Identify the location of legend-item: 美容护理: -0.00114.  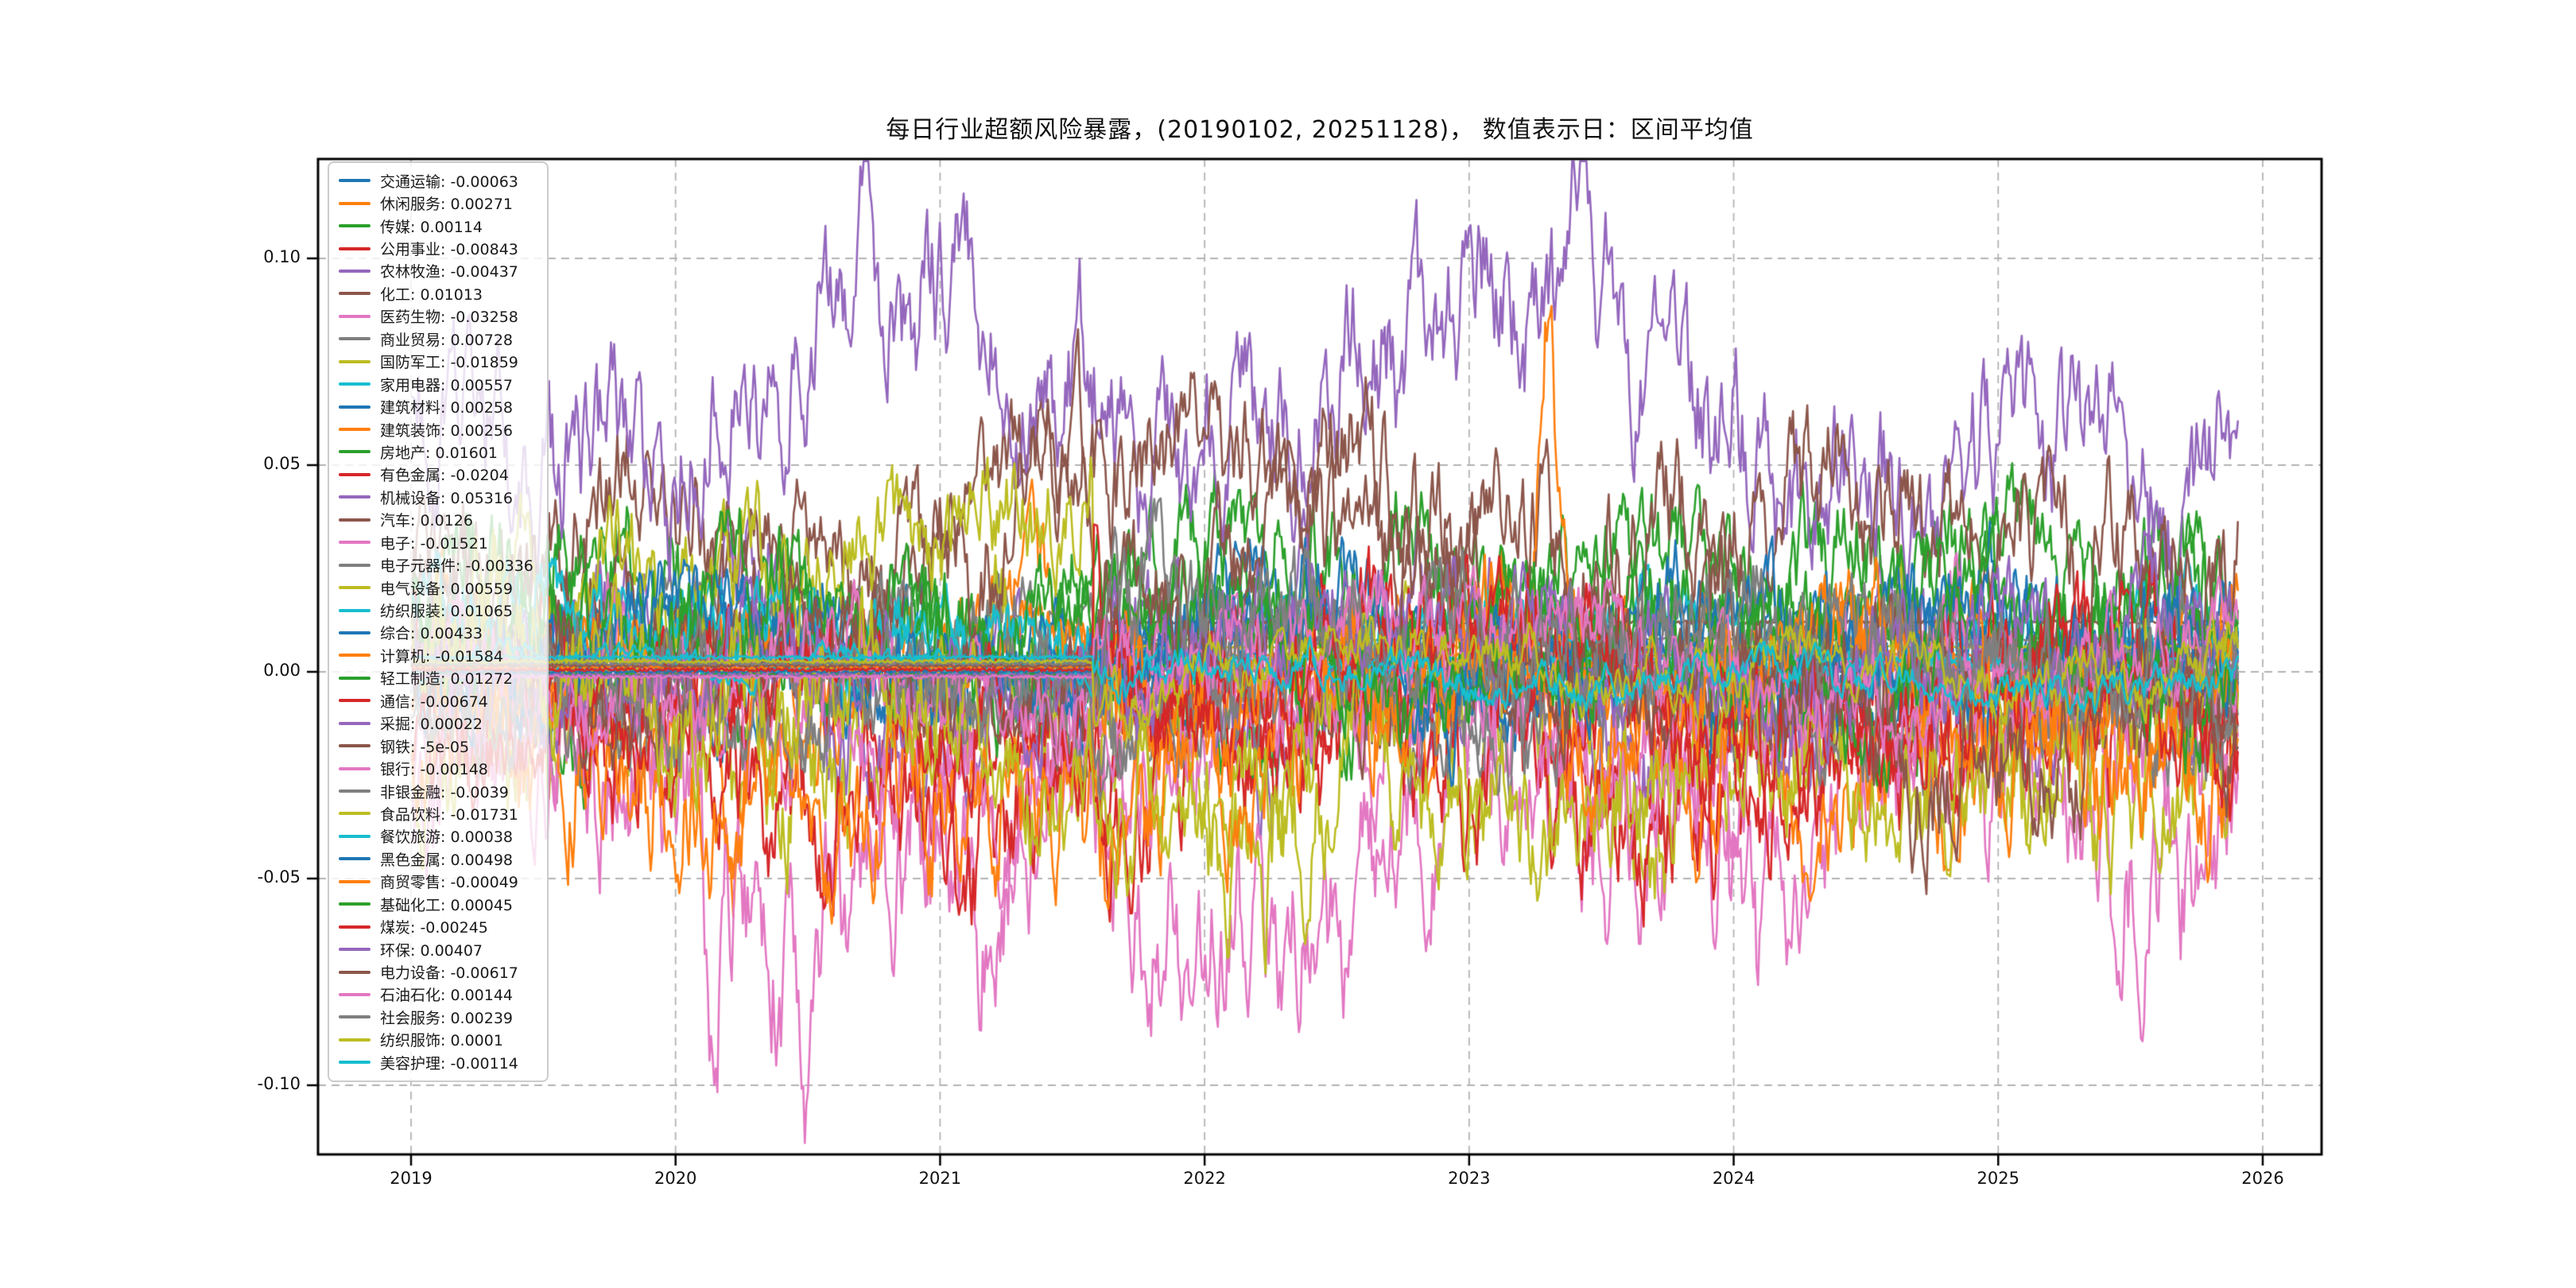
(441, 1062).